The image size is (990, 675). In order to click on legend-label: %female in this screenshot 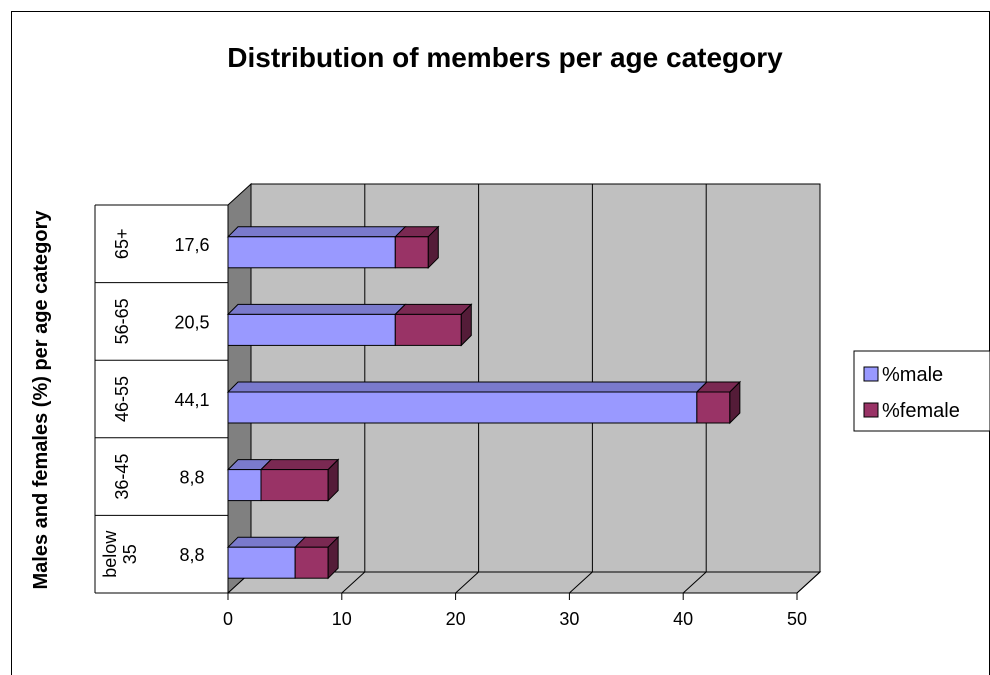, I will do `click(921, 411)`.